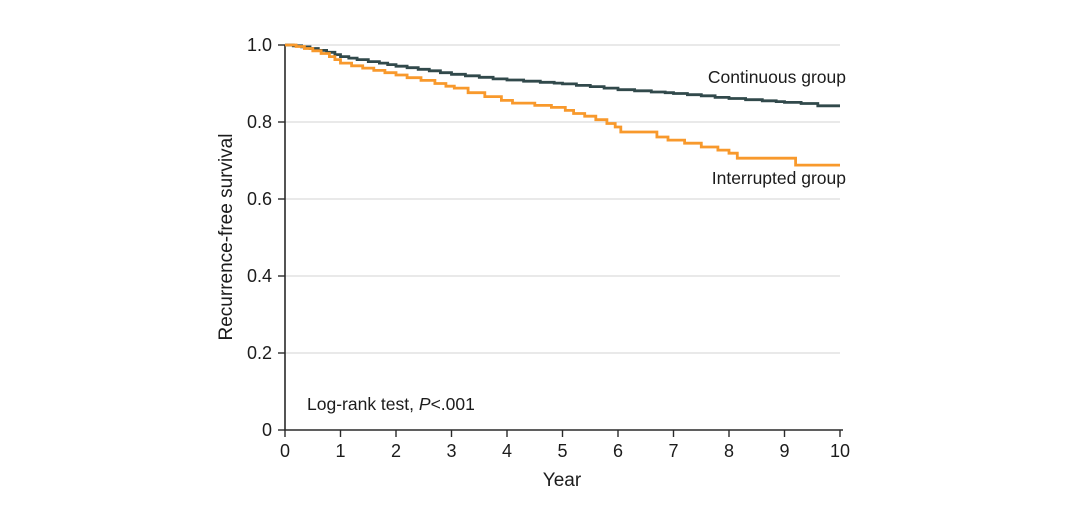 This screenshot has height=527, width=1080. I want to click on series-label-continuous: Continuous group, so click(776, 77).